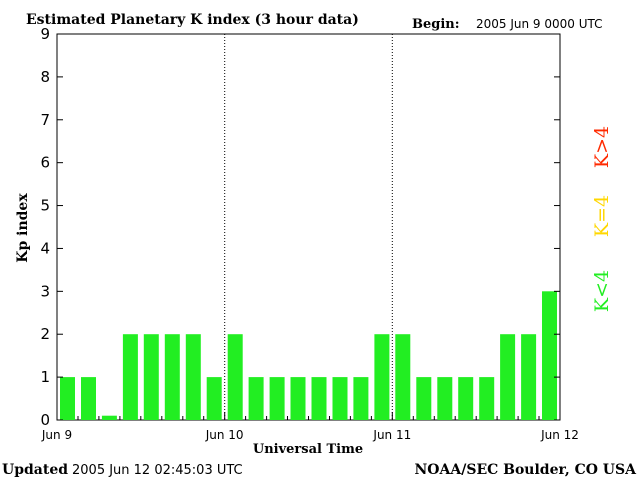  What do you see at coordinates (308, 449) in the screenshot?
I see `x-axis-label: Universal Time` at bounding box center [308, 449].